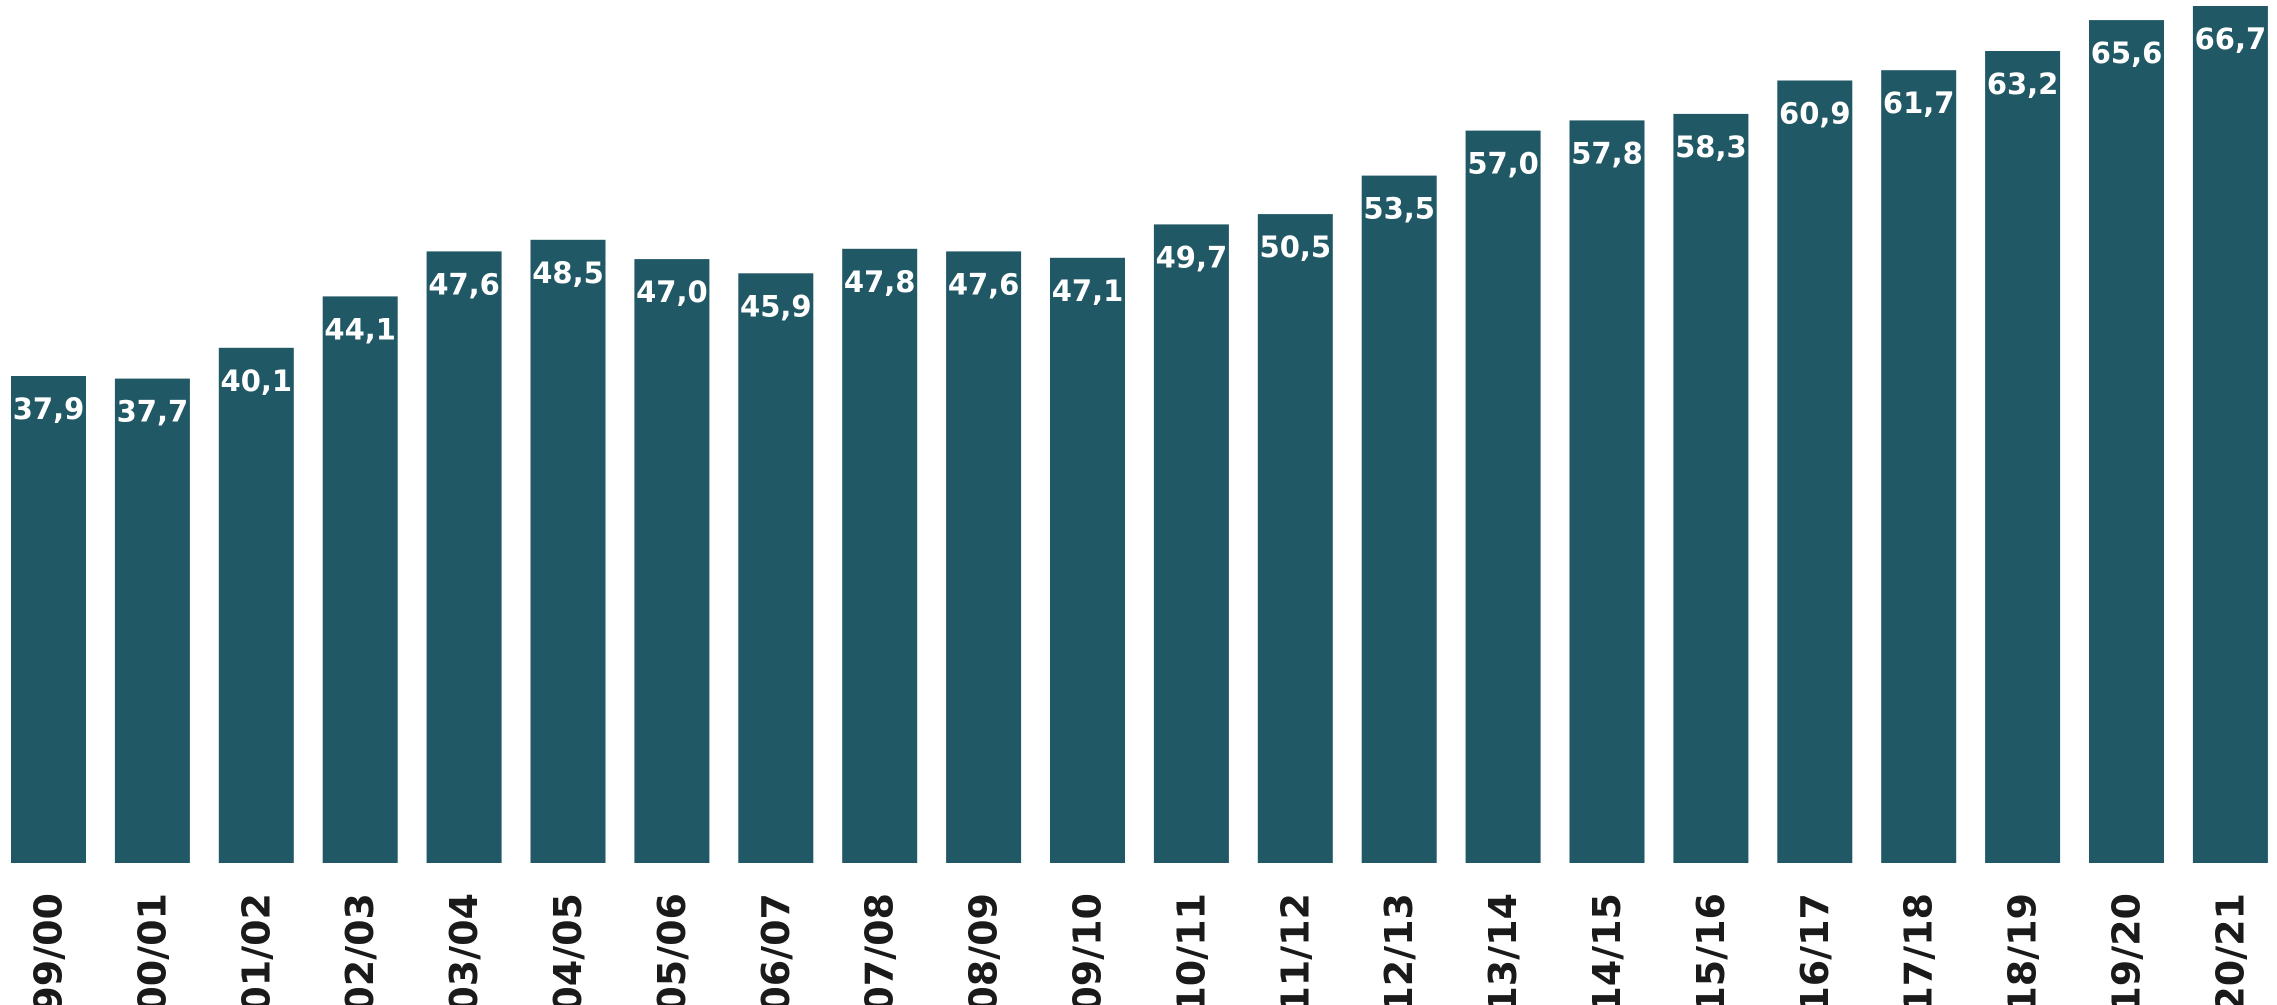 Image resolution: width=2277 pixels, height=1005 pixels. Describe the element at coordinates (1088, 291) in the screenshot. I see `bar-value-label: 47,1` at that location.